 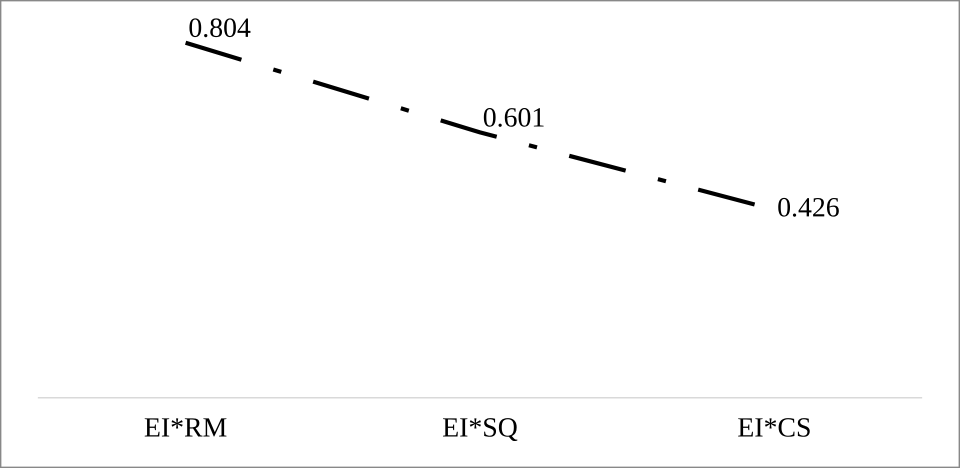 I want to click on data-label: 0.426, so click(x=808, y=207).